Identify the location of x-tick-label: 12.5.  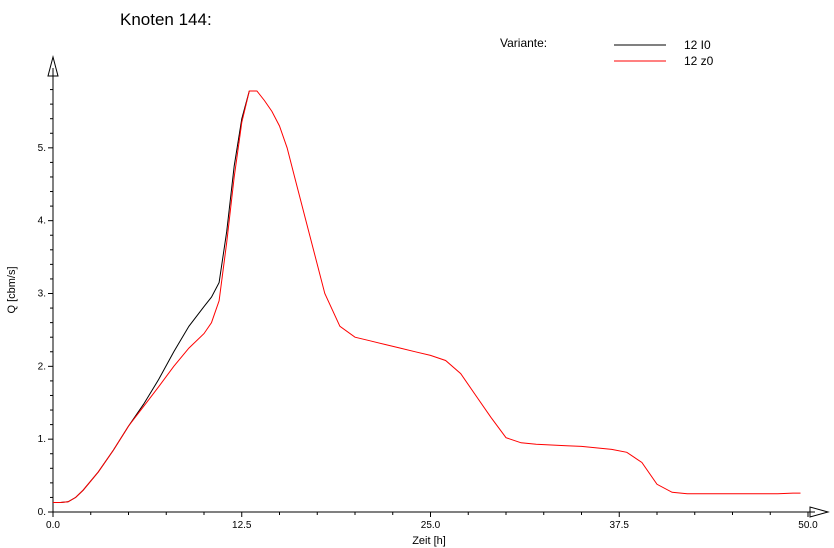
(242, 525).